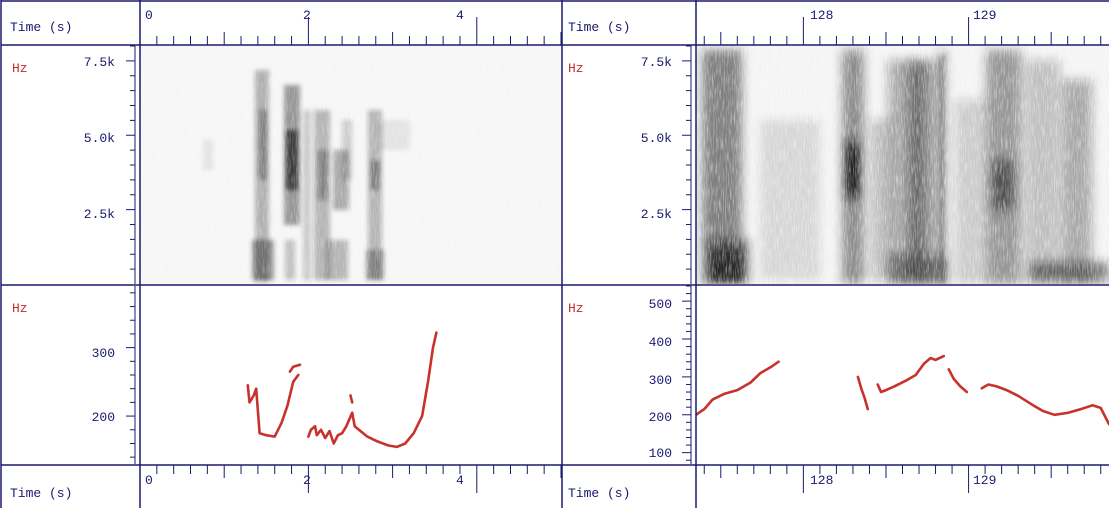 Image resolution: width=1109 pixels, height=508 pixels. I want to click on right-spec-tick-2.5k: 2.5k, so click(656, 214).